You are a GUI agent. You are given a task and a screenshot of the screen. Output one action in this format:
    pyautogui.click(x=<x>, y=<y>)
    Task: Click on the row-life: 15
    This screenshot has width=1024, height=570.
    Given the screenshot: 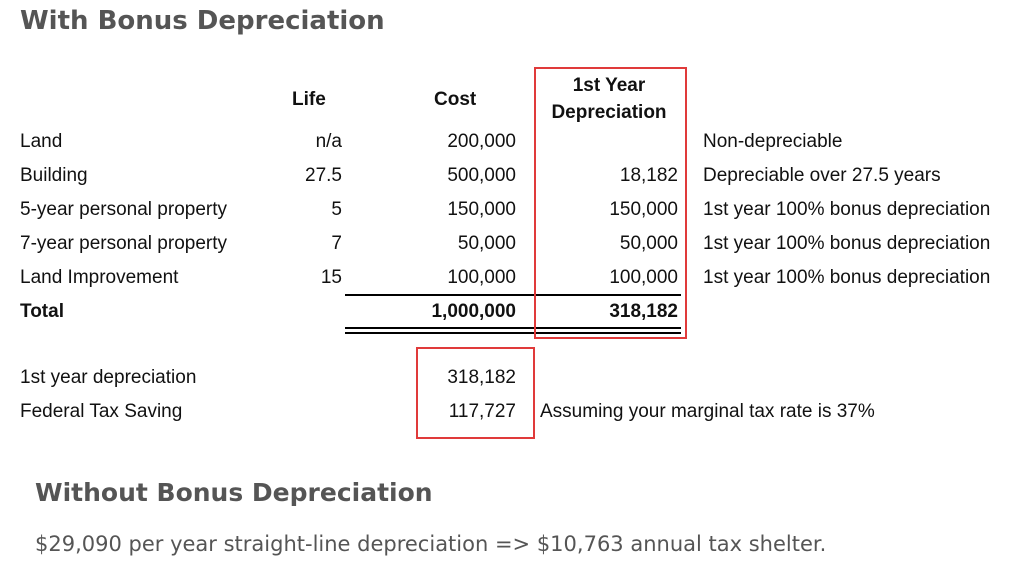 What is the action you would take?
    pyautogui.click(x=331, y=277)
    